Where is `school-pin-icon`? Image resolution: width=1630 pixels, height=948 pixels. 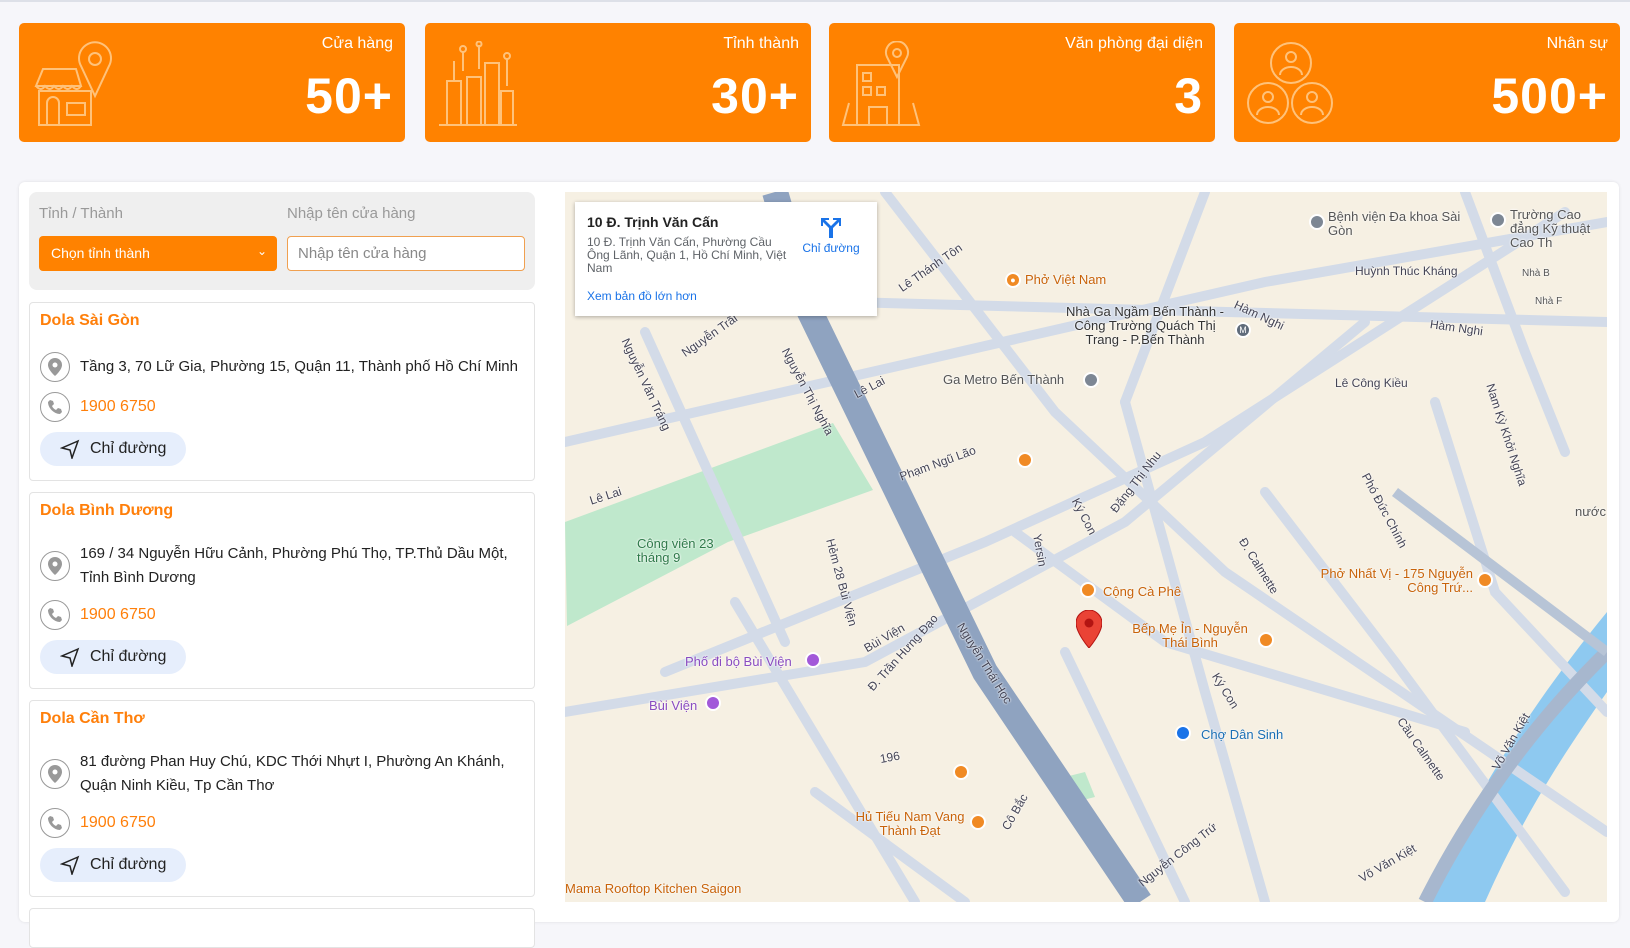 school-pin-icon is located at coordinates (1498, 220).